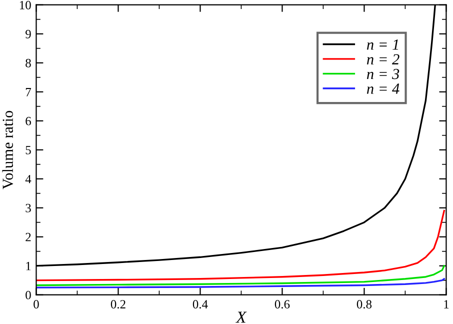  I want to click on y-tick-label: 4, so click(28, 179).